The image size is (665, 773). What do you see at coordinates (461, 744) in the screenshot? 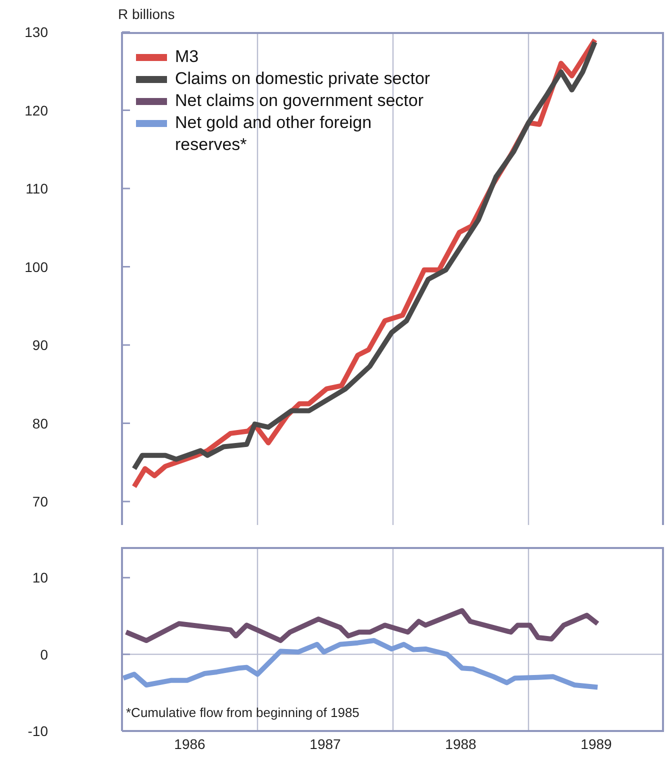
I see `x-tick-label: 1988` at bounding box center [461, 744].